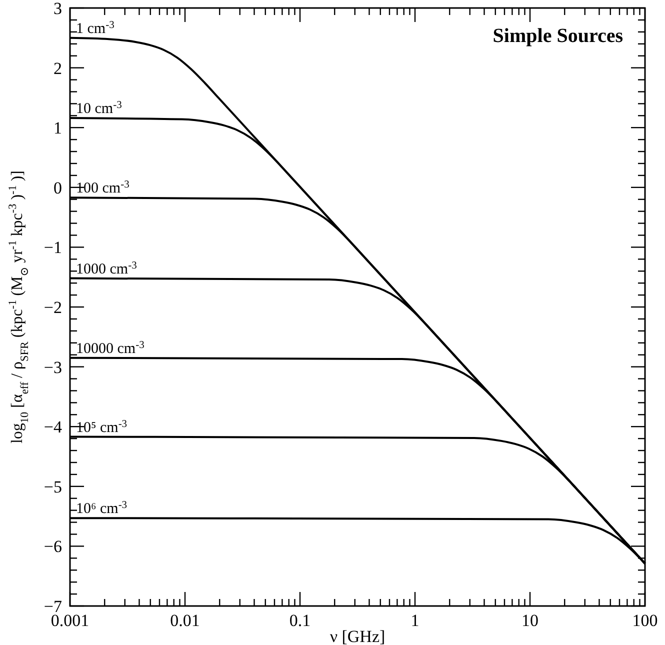 This screenshot has height=645, width=665. I want to click on x-tick-label: 0.01, so click(185, 620).